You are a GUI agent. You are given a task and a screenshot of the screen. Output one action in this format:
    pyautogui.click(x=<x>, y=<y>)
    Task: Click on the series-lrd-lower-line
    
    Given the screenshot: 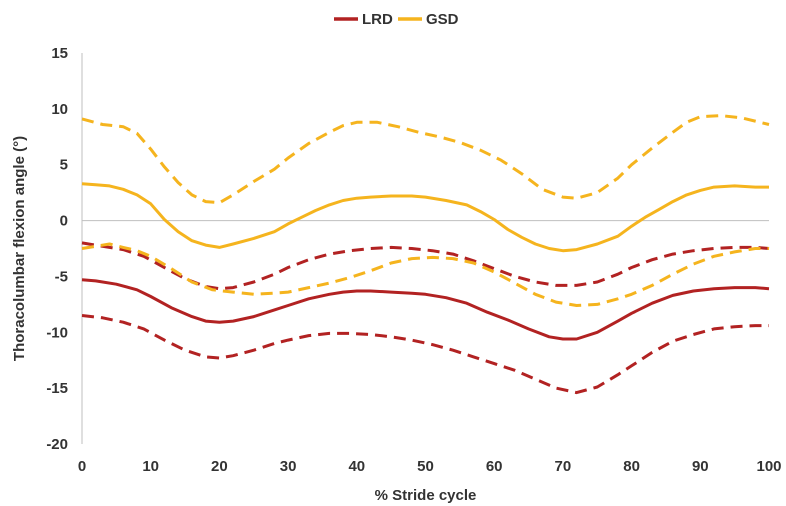 What is the action you would take?
    pyautogui.click(x=425, y=354)
    